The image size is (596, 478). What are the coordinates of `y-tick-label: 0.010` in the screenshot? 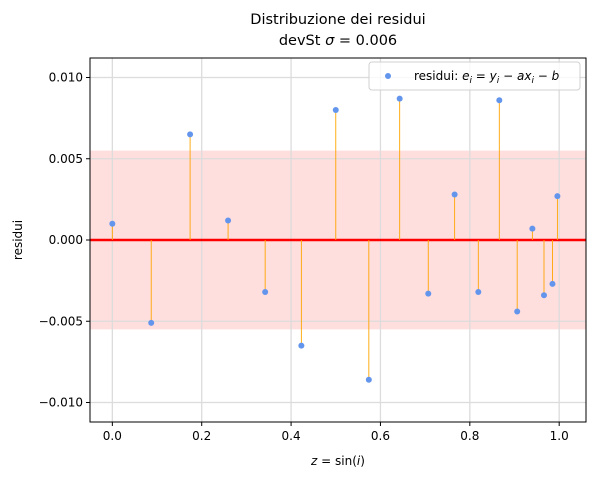 It's located at (66, 78).